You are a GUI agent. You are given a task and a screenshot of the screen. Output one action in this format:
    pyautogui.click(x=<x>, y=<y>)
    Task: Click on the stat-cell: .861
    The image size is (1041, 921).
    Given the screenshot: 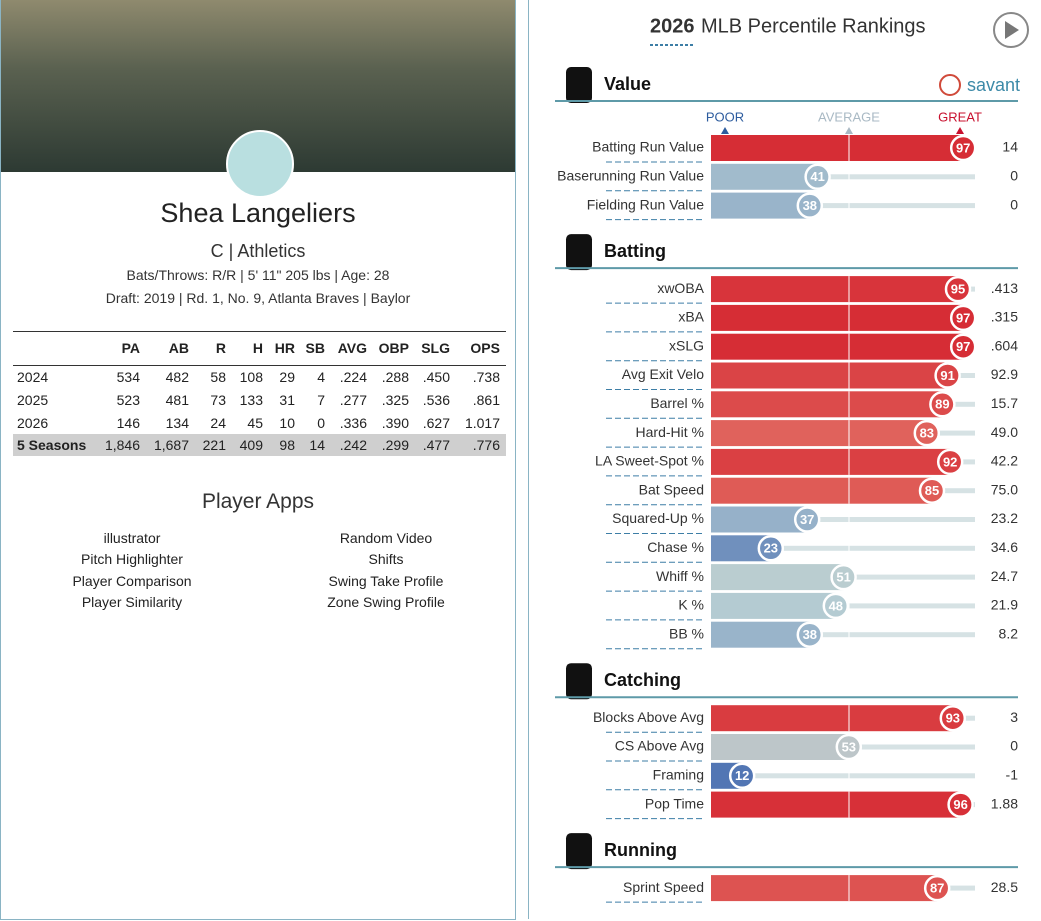 What is the action you would take?
    pyautogui.click(x=486, y=400)
    